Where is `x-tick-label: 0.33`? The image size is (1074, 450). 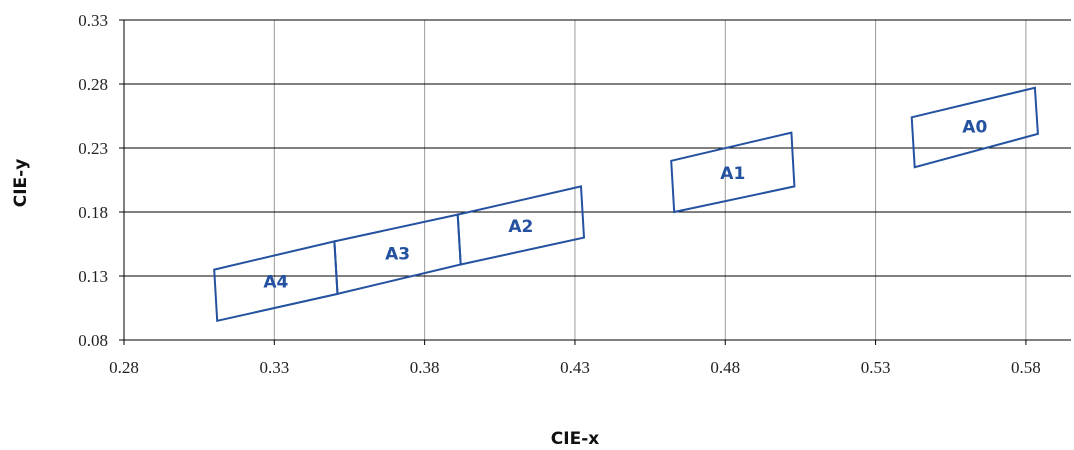 x-tick-label: 0.33 is located at coordinates (274, 367).